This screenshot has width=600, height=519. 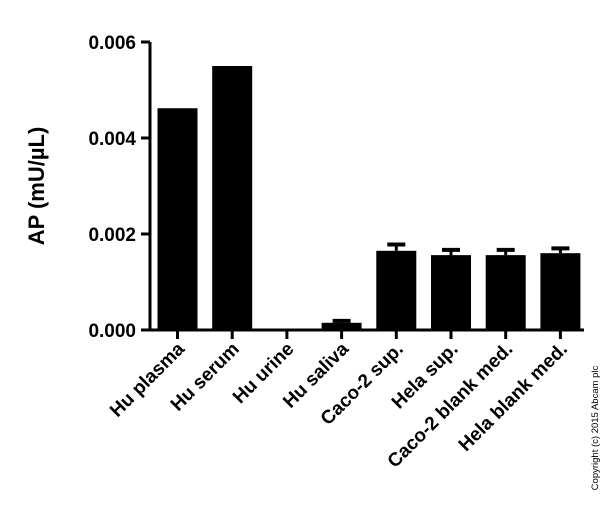 What do you see at coordinates (36, 186) in the screenshot?
I see `y-axis-title: AP (mU/µL)` at bounding box center [36, 186].